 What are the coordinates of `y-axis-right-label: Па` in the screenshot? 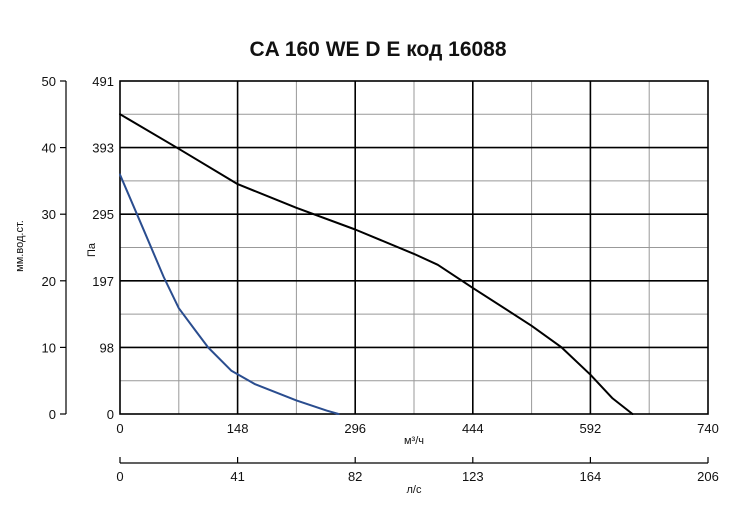 It's located at (92, 249).